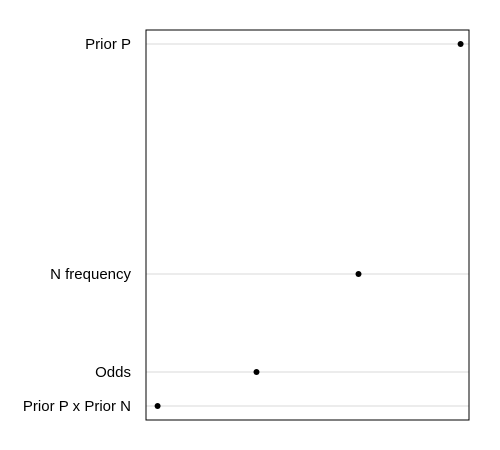 The width and height of the screenshot is (500, 450). Describe the element at coordinates (77, 406) in the screenshot. I see `category-label: Prior P x Prior N` at that location.